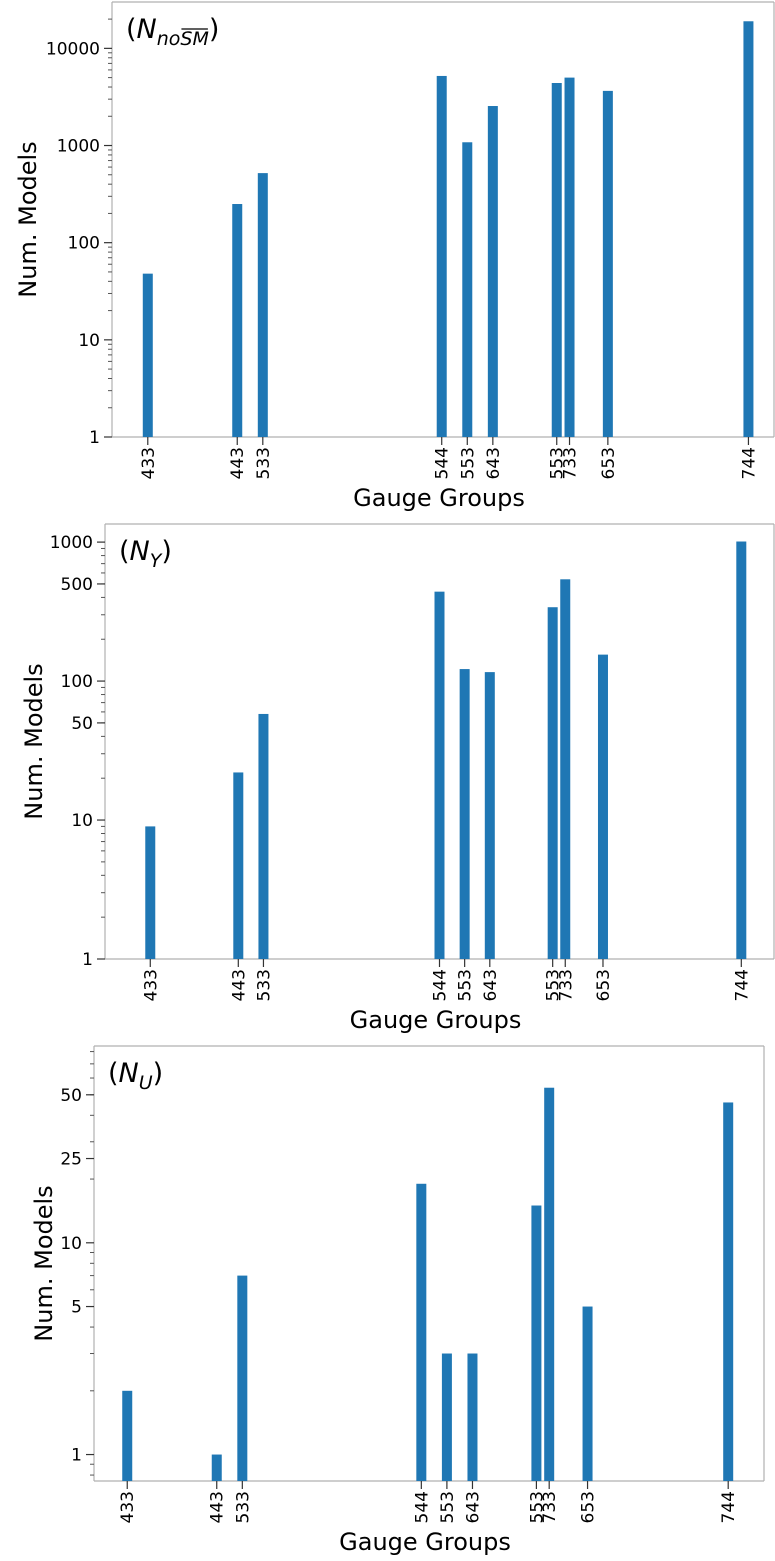 Image resolution: width=775 pixels, height=1561 pixels. I want to click on panel-label-sub-over: SM, so click(194, 39).